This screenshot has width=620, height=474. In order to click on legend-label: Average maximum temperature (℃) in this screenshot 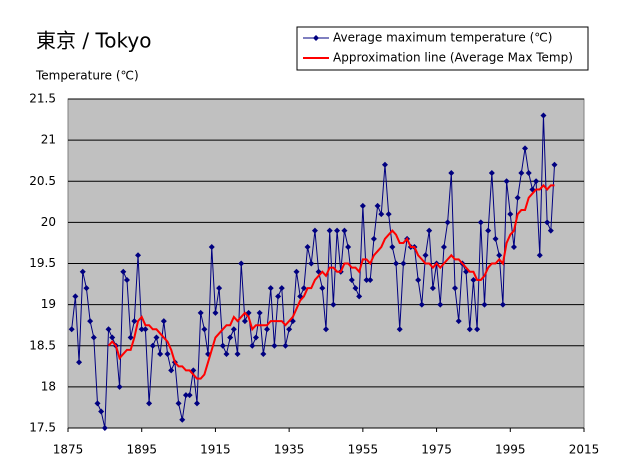, I will do `click(442, 38)`.